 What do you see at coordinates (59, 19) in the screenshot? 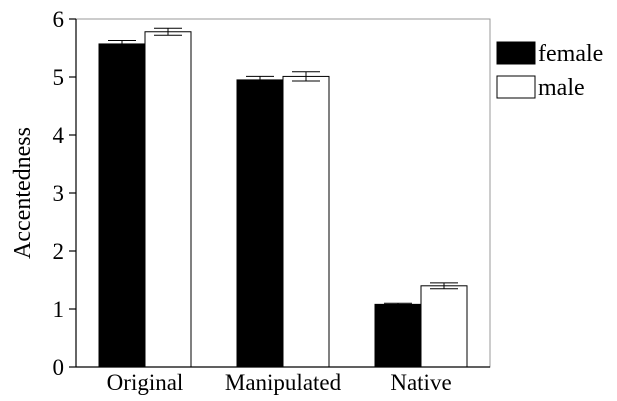
I see `y-tick-label: 6` at bounding box center [59, 19].